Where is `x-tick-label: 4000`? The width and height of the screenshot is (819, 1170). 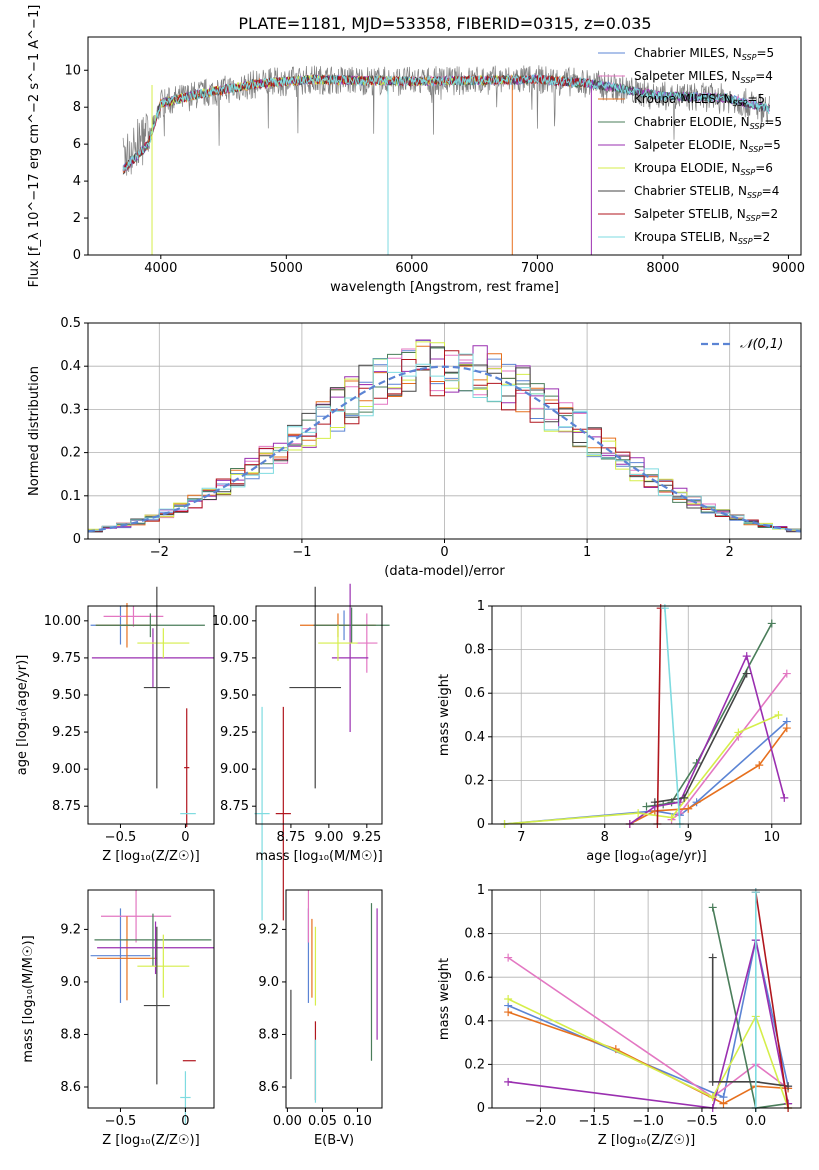 x-tick-label: 4000 is located at coordinates (160, 268).